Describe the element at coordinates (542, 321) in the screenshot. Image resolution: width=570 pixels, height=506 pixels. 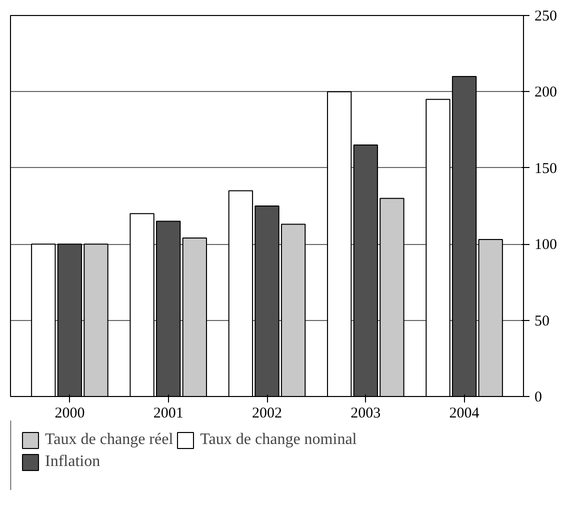
I see `y-tick-label: 50` at that location.